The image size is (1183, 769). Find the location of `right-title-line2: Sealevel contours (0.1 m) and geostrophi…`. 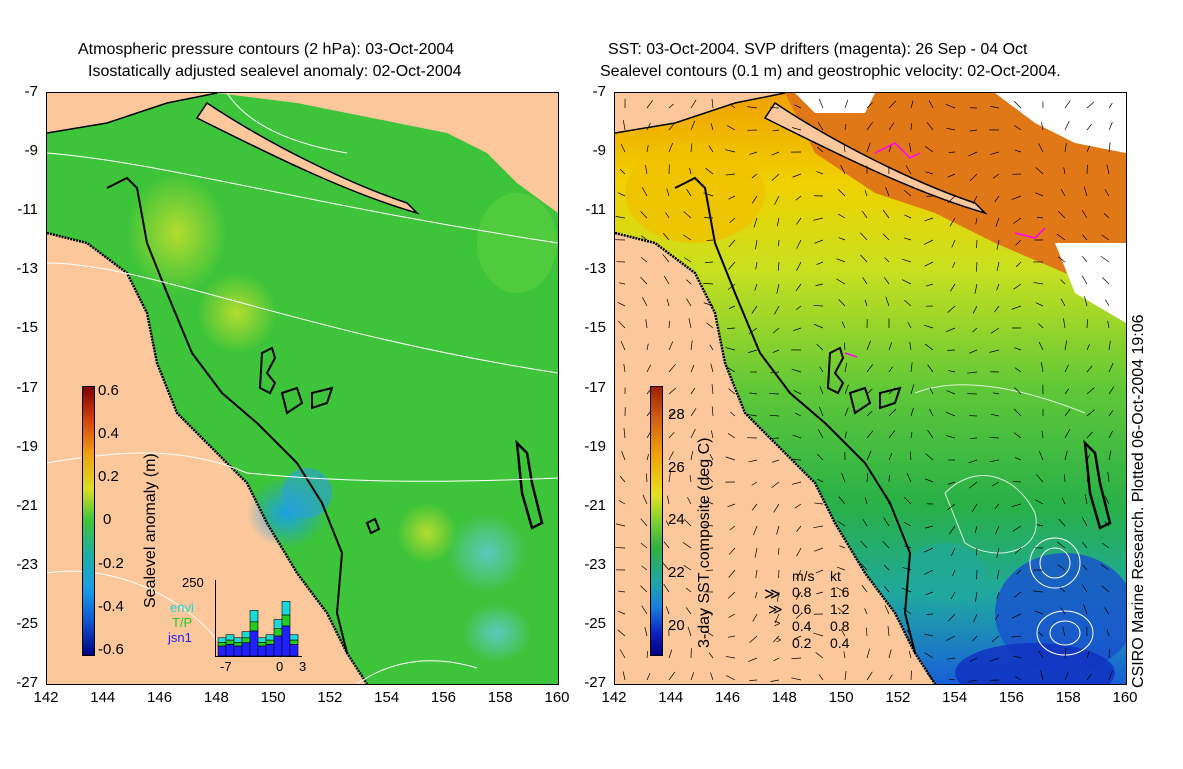

right-title-line2: Sealevel contours (0.1 m) and geostrophi… is located at coordinates (830, 71).